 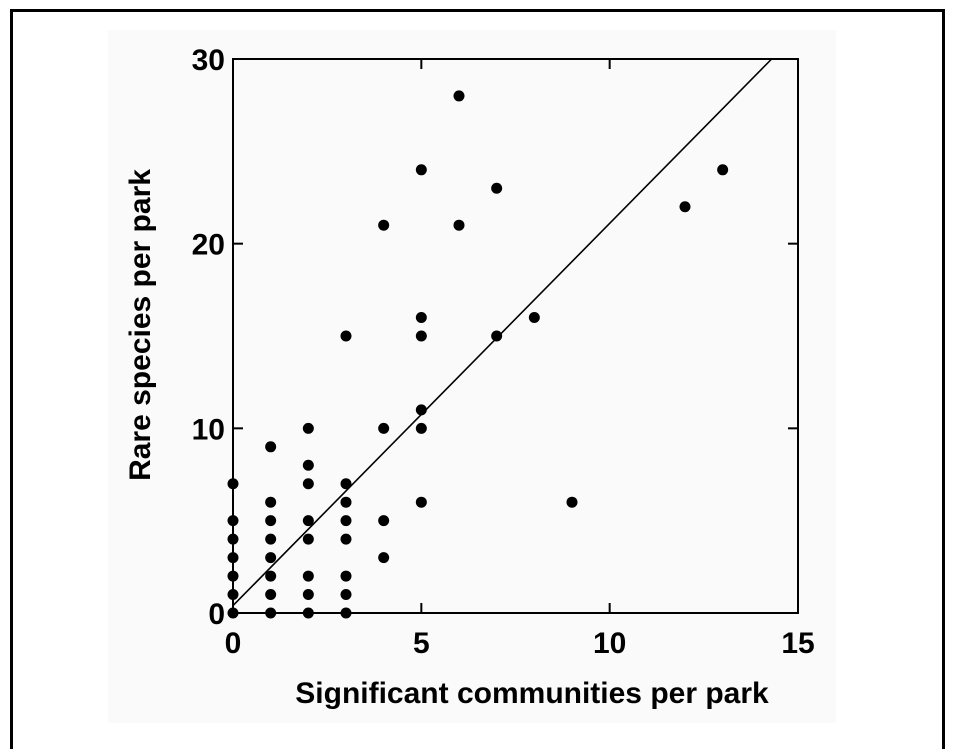 I want to click on x-tick-label: 0, so click(x=233, y=643).